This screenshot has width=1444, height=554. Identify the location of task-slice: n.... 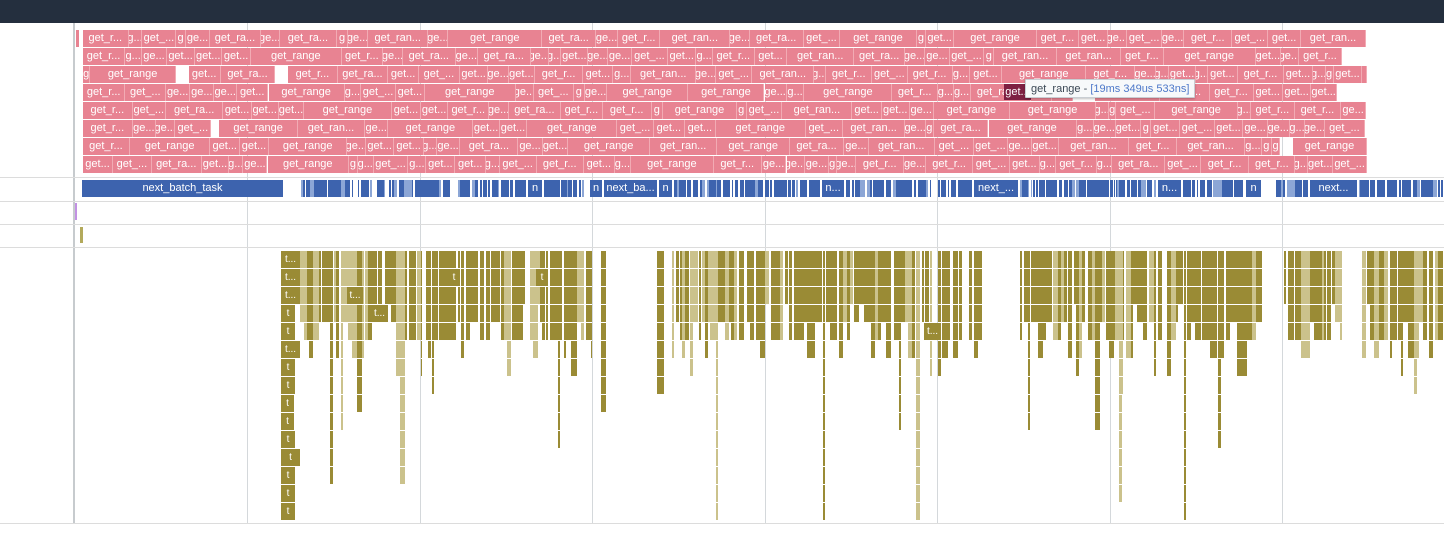
(833, 188).